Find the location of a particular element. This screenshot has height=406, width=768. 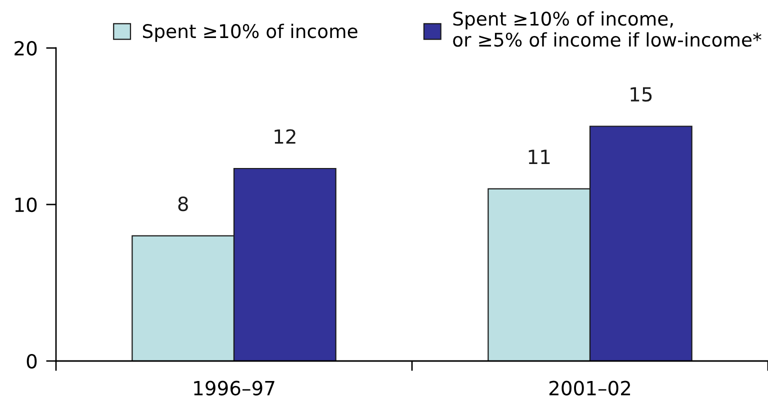

x-tick-label: 1996–97 is located at coordinates (234, 388).